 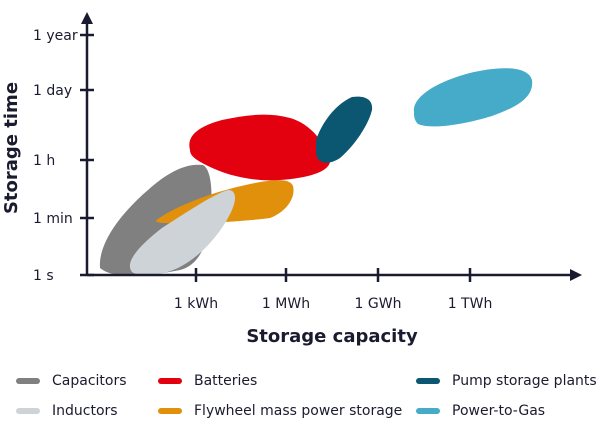 I want to click on legend-item-flywheel: Flywheel mass power storage, so click(x=280, y=411).